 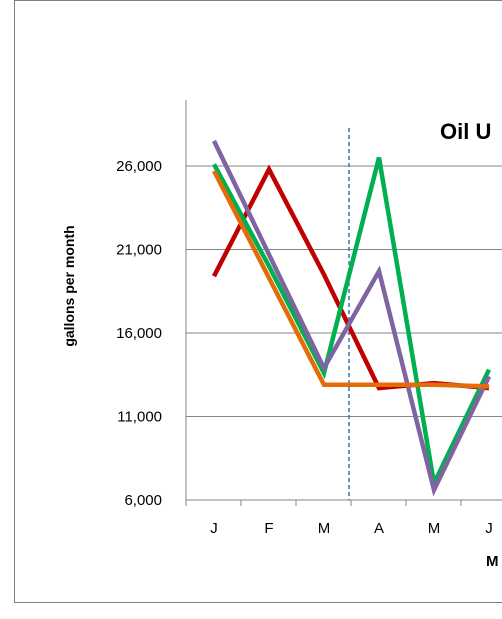 What do you see at coordinates (139, 166) in the screenshot?
I see `y-tick-label: 26,000` at bounding box center [139, 166].